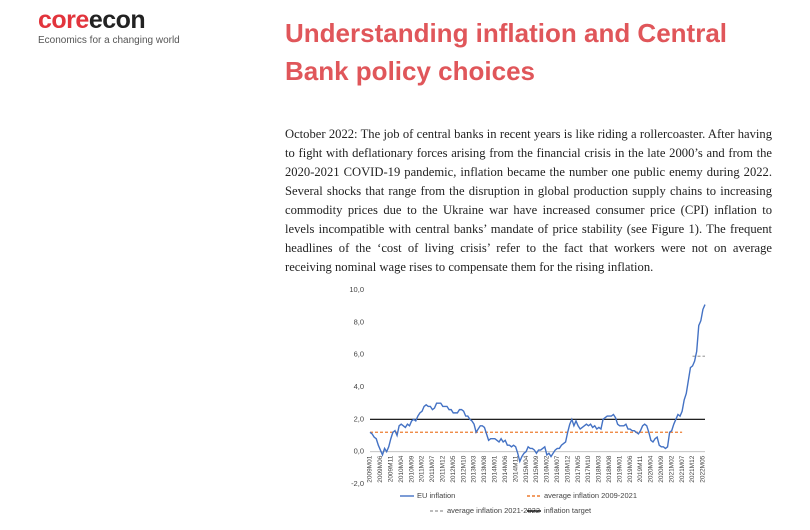  Describe the element at coordinates (567, 468) in the screenshot. I see `x-tick-label: 2016M12` at that location.